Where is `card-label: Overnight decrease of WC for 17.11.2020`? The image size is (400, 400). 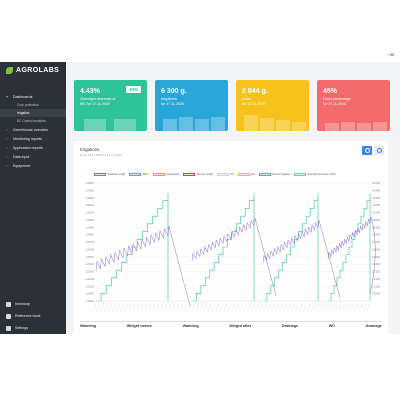
card-label: Overnight decrease of WC for 17.11.2020 is located at coordinates (98, 101).